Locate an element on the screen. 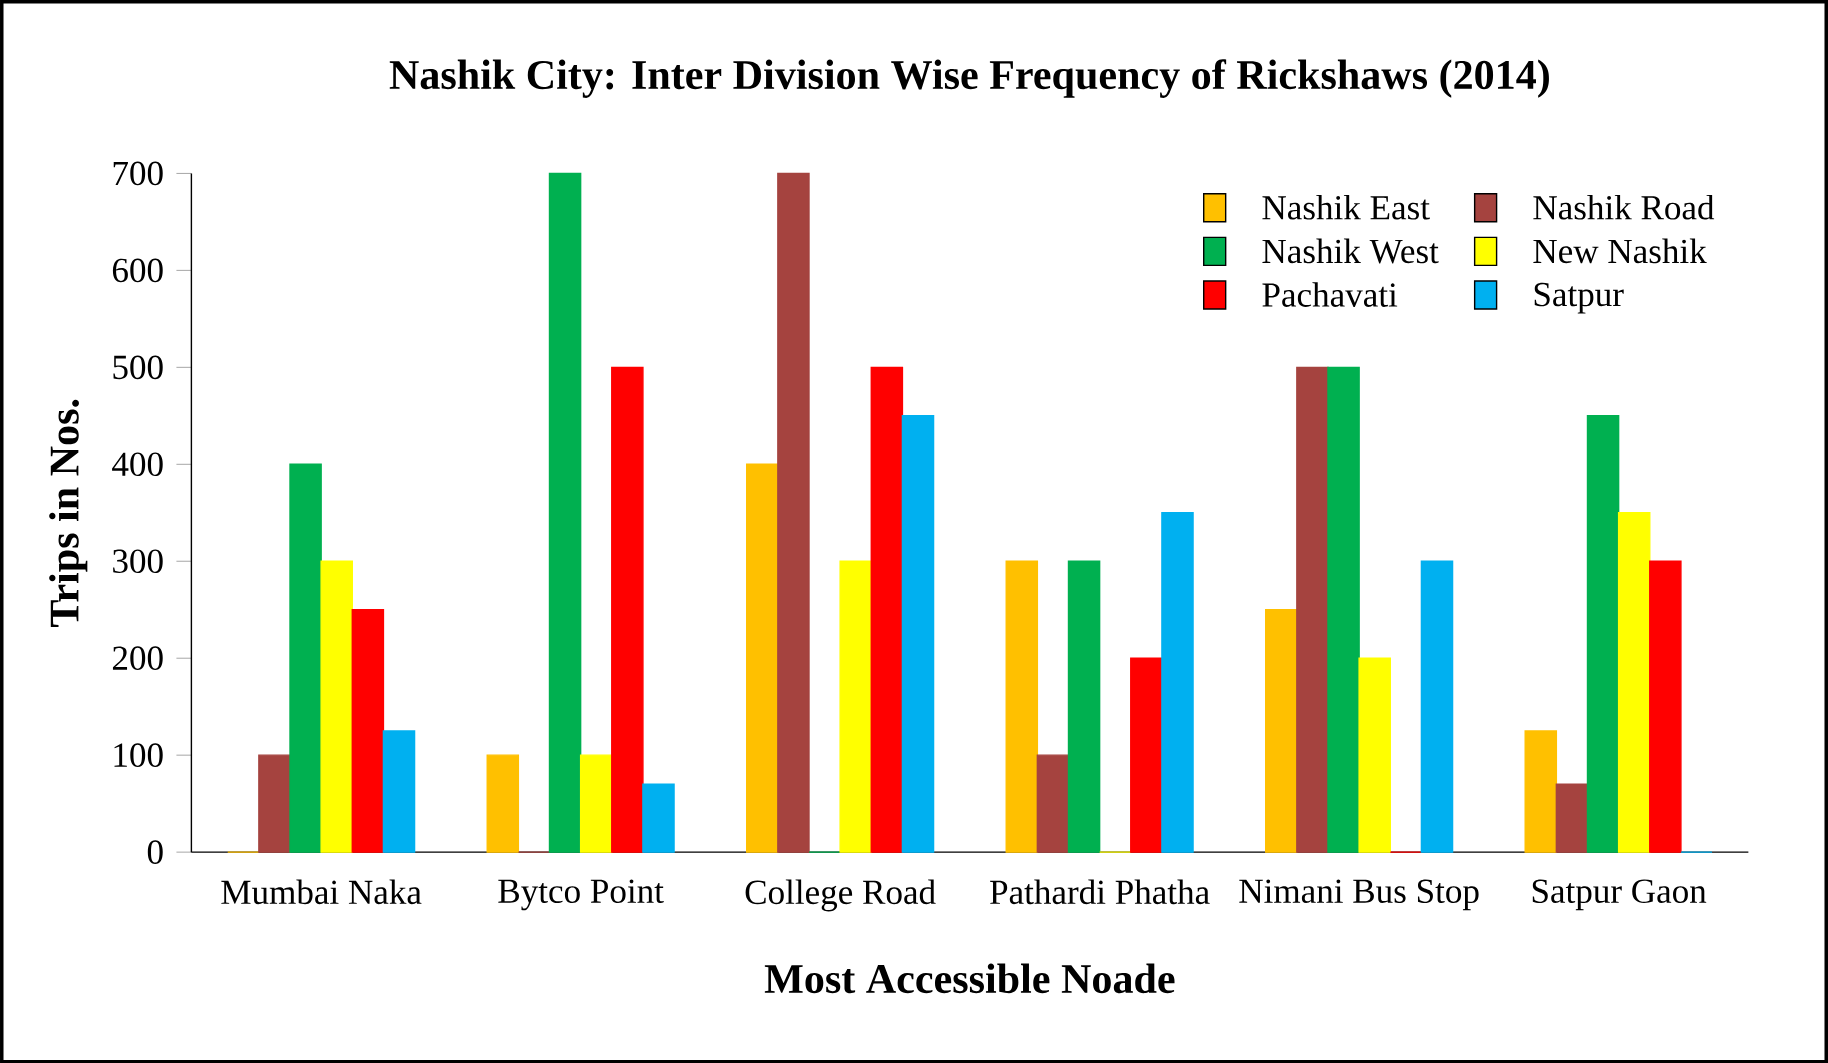 The height and width of the screenshot is (1063, 1828). y-tick-label: 0 is located at coordinates (155, 852).